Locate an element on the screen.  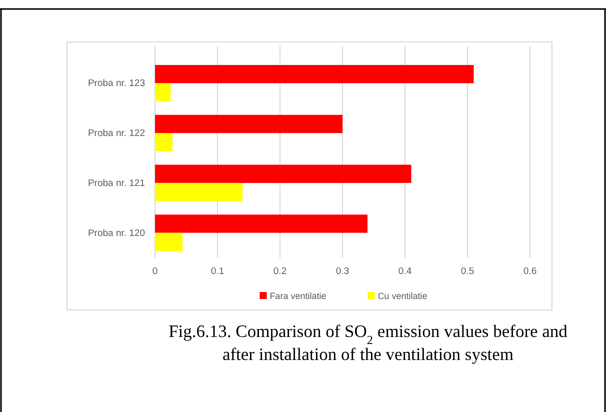
legend-label: Cu ventilatie is located at coordinates (403, 296).